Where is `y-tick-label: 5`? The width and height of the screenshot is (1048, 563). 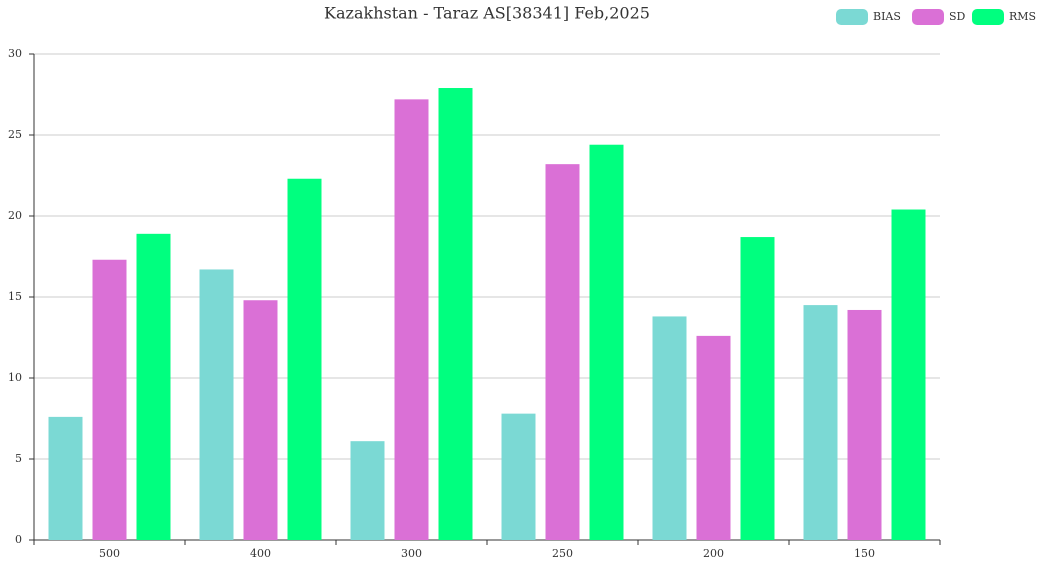 y-tick-label: 5 is located at coordinates (18, 458).